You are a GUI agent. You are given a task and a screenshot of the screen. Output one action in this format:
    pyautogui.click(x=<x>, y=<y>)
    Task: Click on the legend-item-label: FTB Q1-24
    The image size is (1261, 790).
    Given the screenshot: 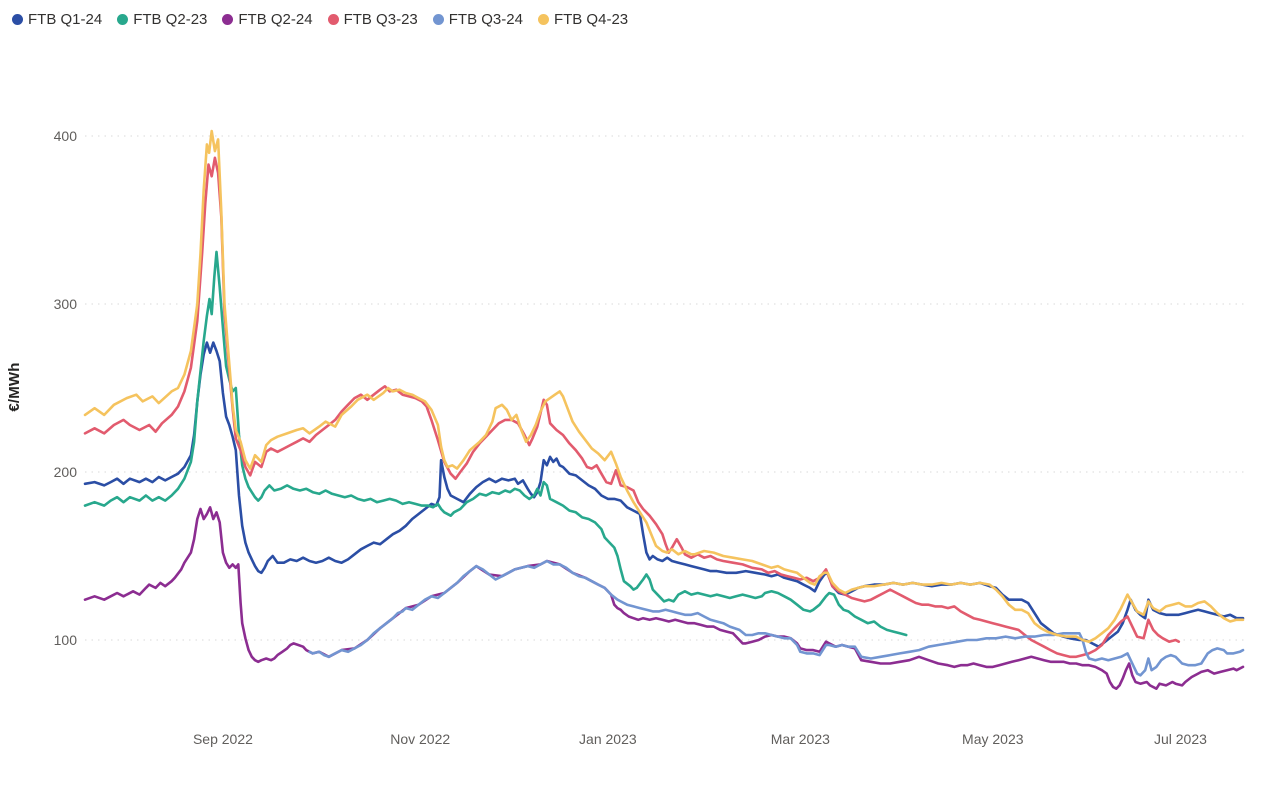 What is the action you would take?
    pyautogui.click(x=65, y=19)
    